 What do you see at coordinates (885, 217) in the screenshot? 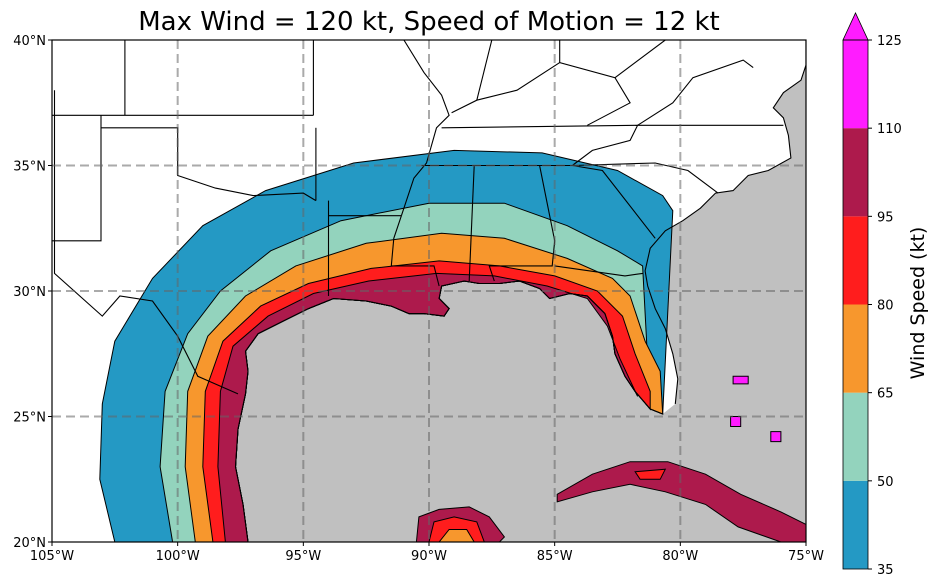
I see `colorbar-tick-label: 95` at bounding box center [885, 217].